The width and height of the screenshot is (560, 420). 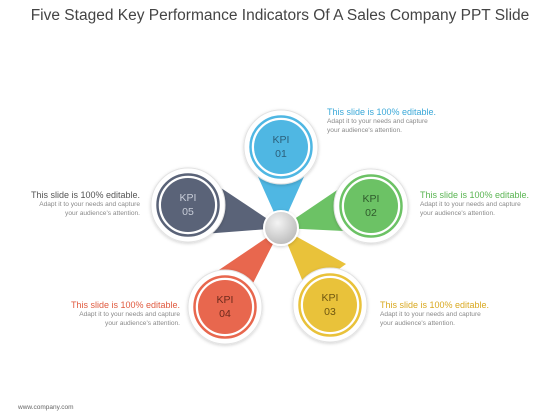 I want to click on kpi-05-label: KPI, so click(x=188, y=198).